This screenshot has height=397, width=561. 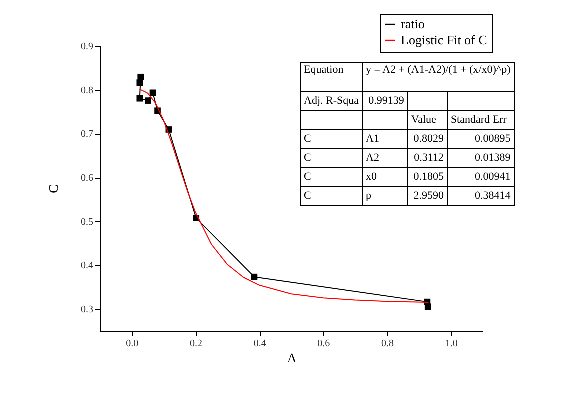 What do you see at coordinates (385, 177) in the screenshot?
I see `annotation: x0` at bounding box center [385, 177].